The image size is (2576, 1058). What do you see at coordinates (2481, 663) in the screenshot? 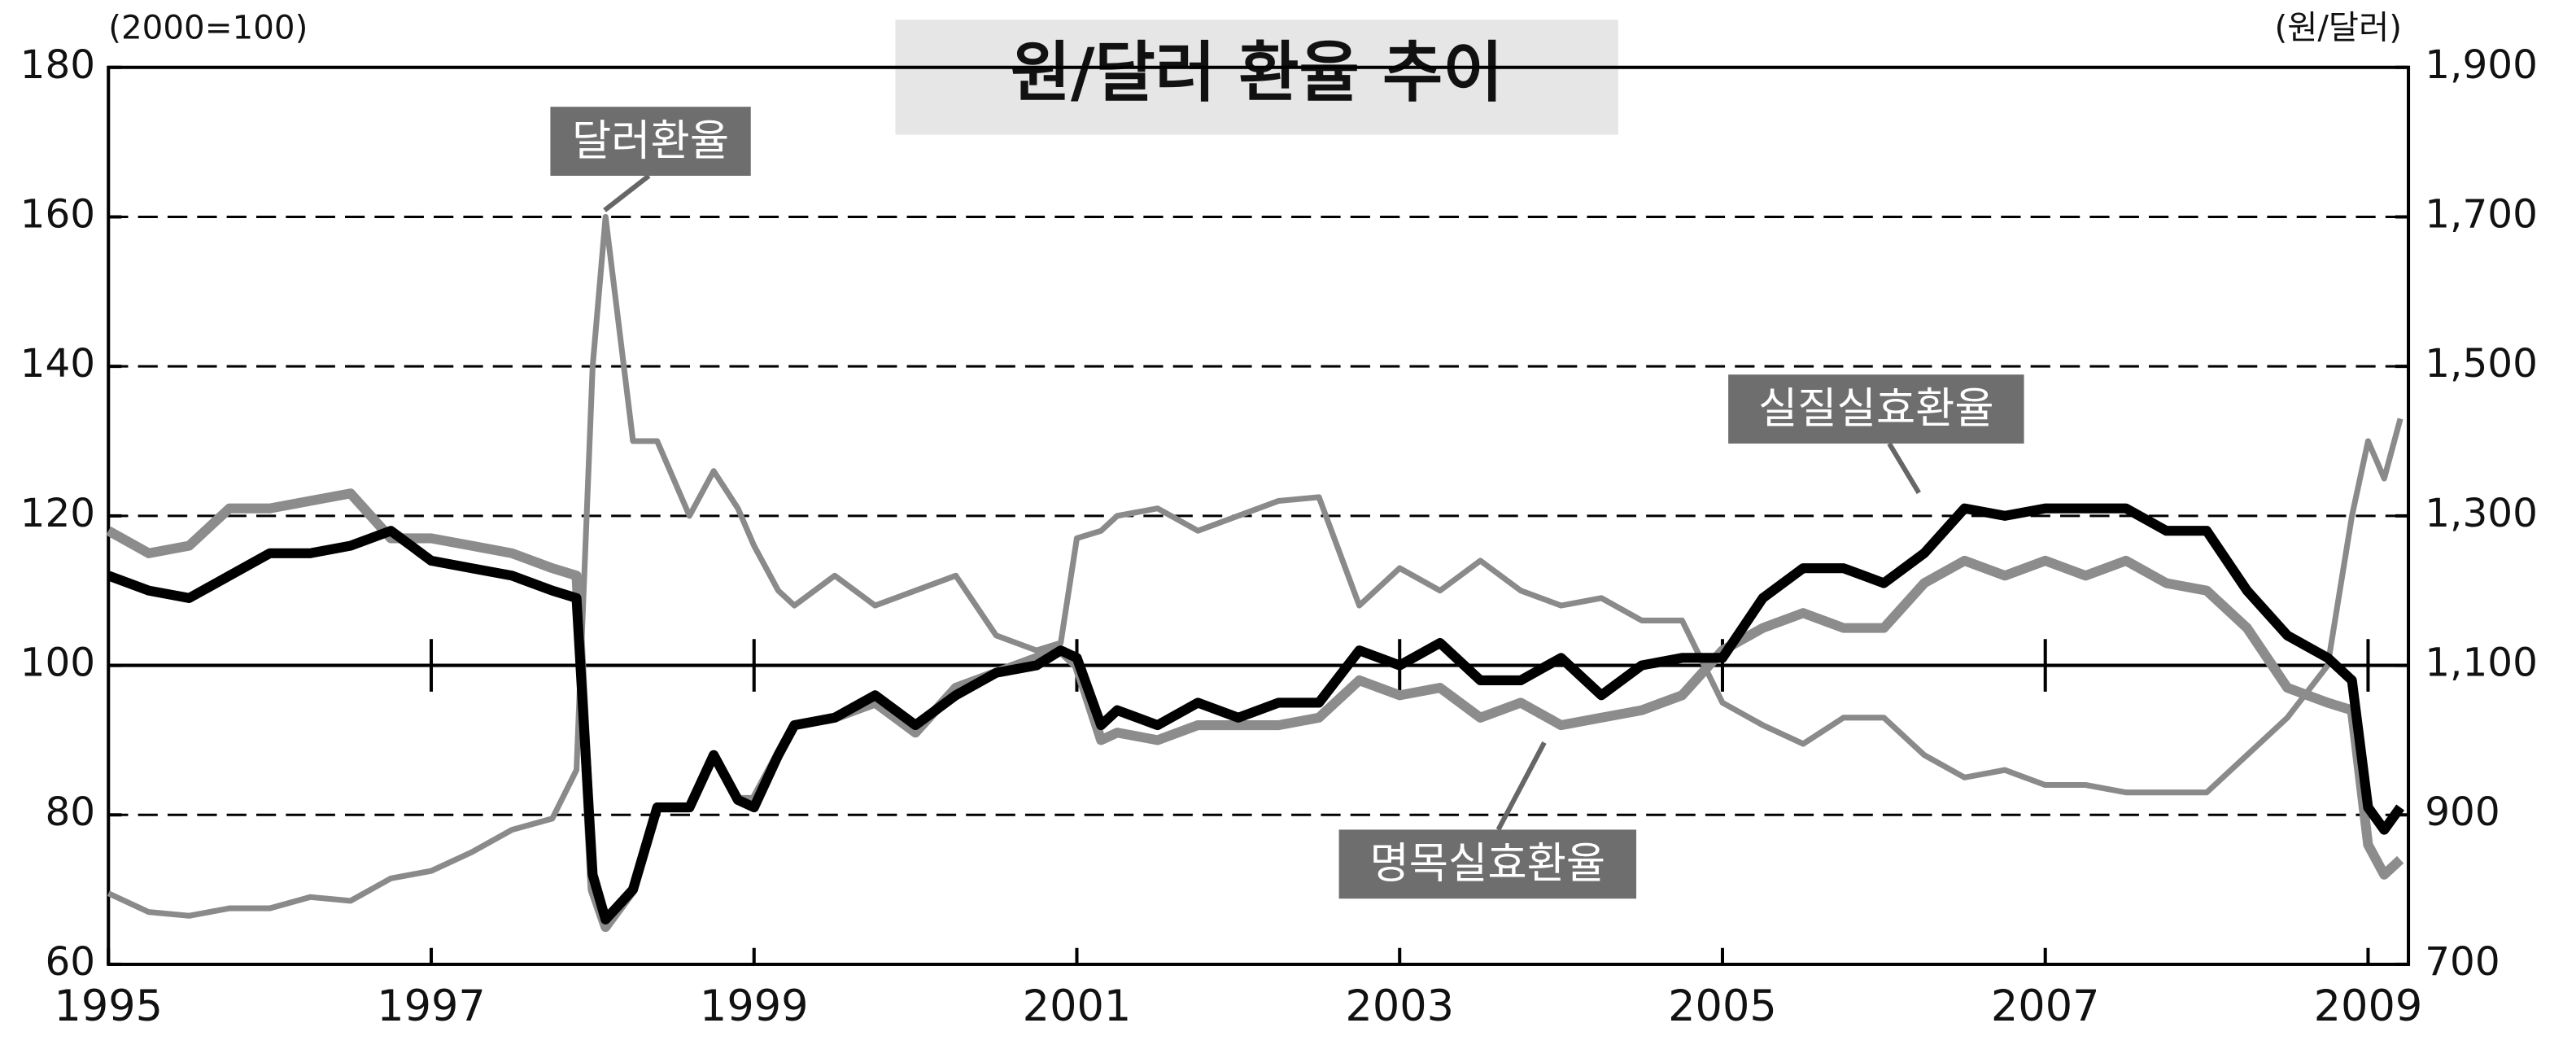
I see `y2-tick-label: 1,100` at bounding box center [2481, 663].